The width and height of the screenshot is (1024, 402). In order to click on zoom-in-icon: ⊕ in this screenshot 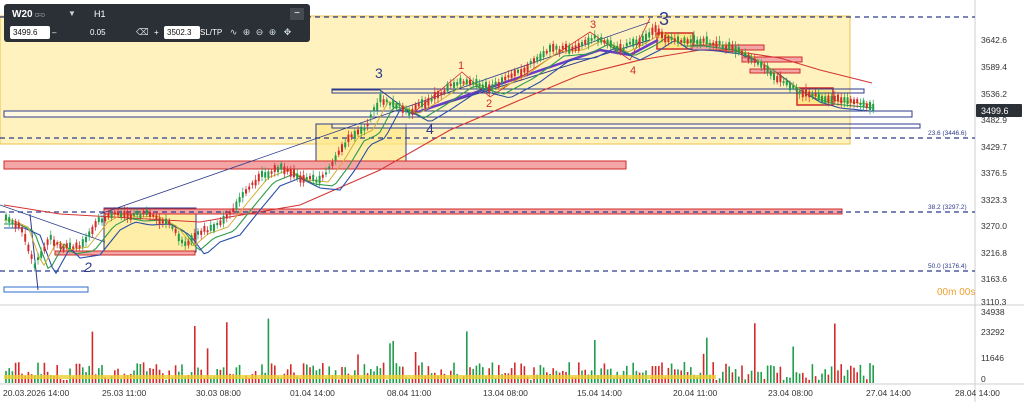, I will do `click(272, 32)`.